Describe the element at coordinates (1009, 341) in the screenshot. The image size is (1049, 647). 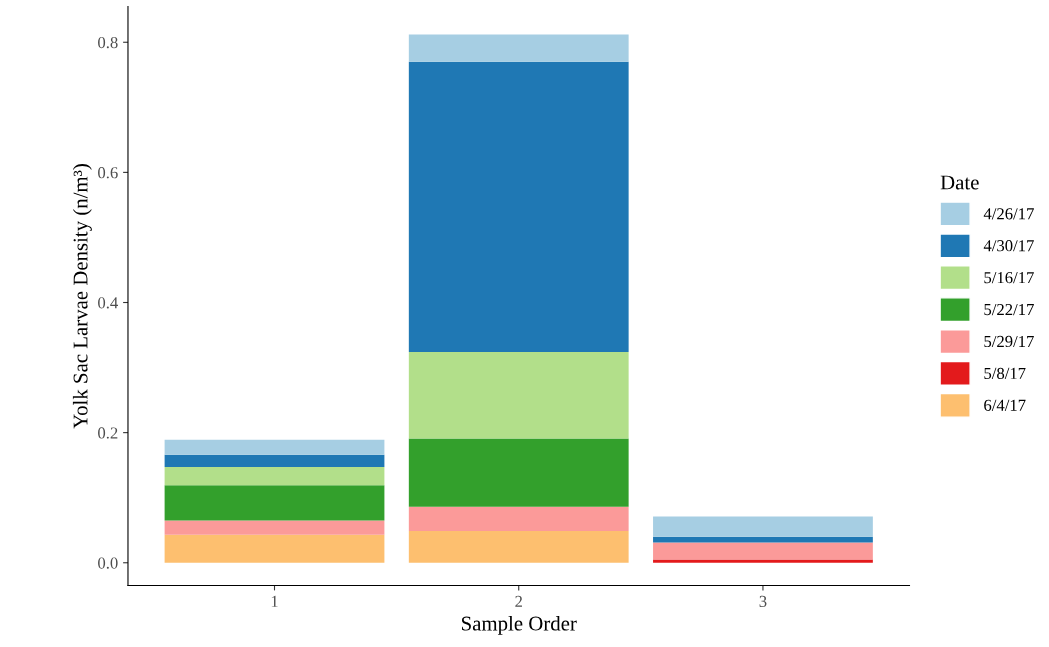
I see `legend-label: 5/29/17` at that location.